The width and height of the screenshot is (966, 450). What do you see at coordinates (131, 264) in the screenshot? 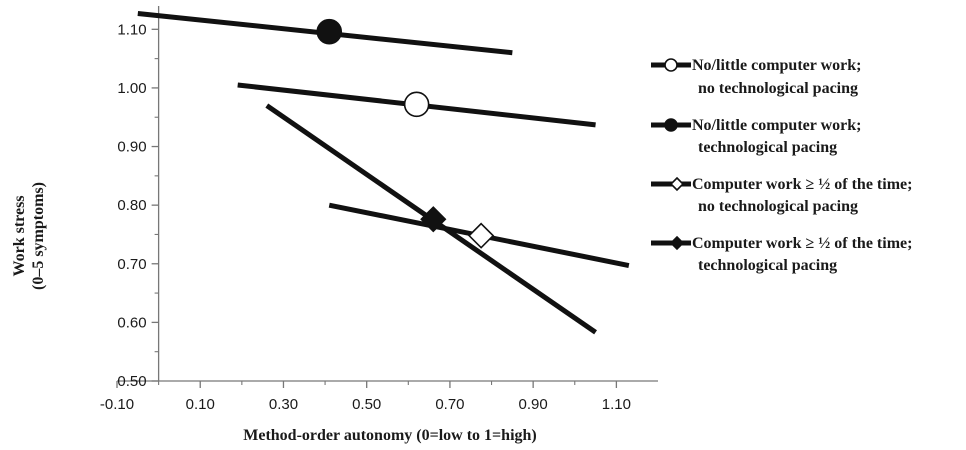
I see `y-tick-label: 0.70` at bounding box center [131, 264].